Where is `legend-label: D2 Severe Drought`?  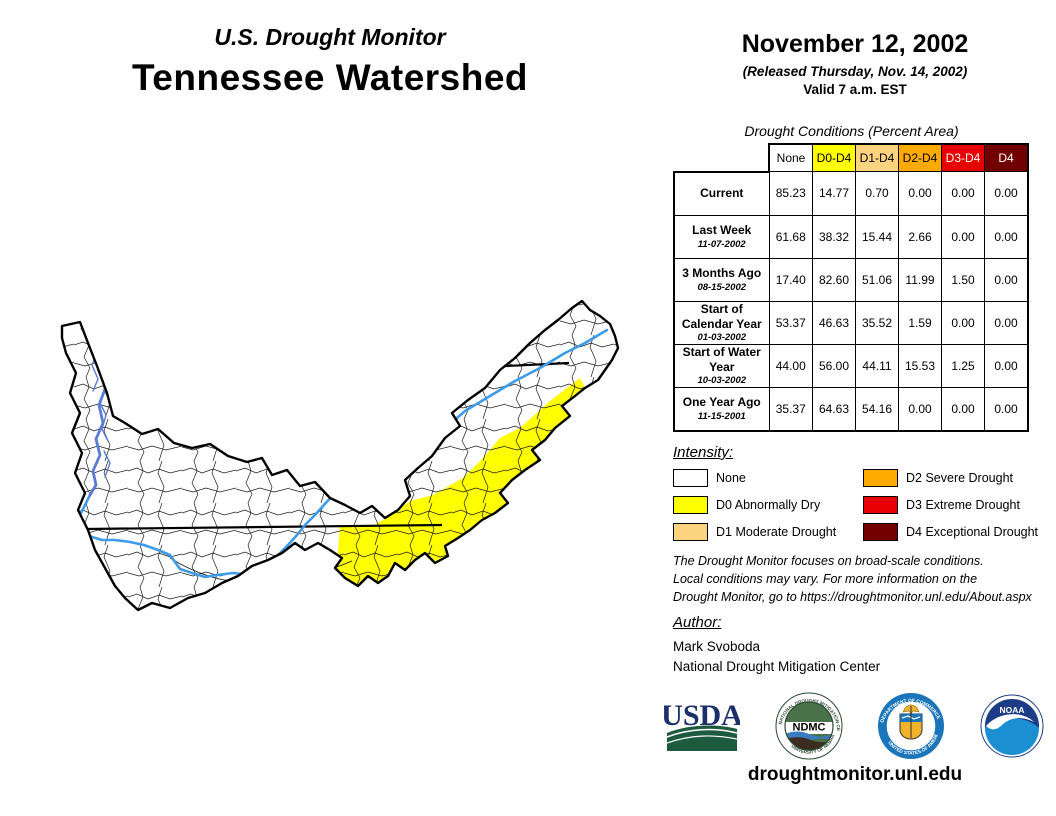 legend-label: D2 Severe Drought is located at coordinates (960, 478).